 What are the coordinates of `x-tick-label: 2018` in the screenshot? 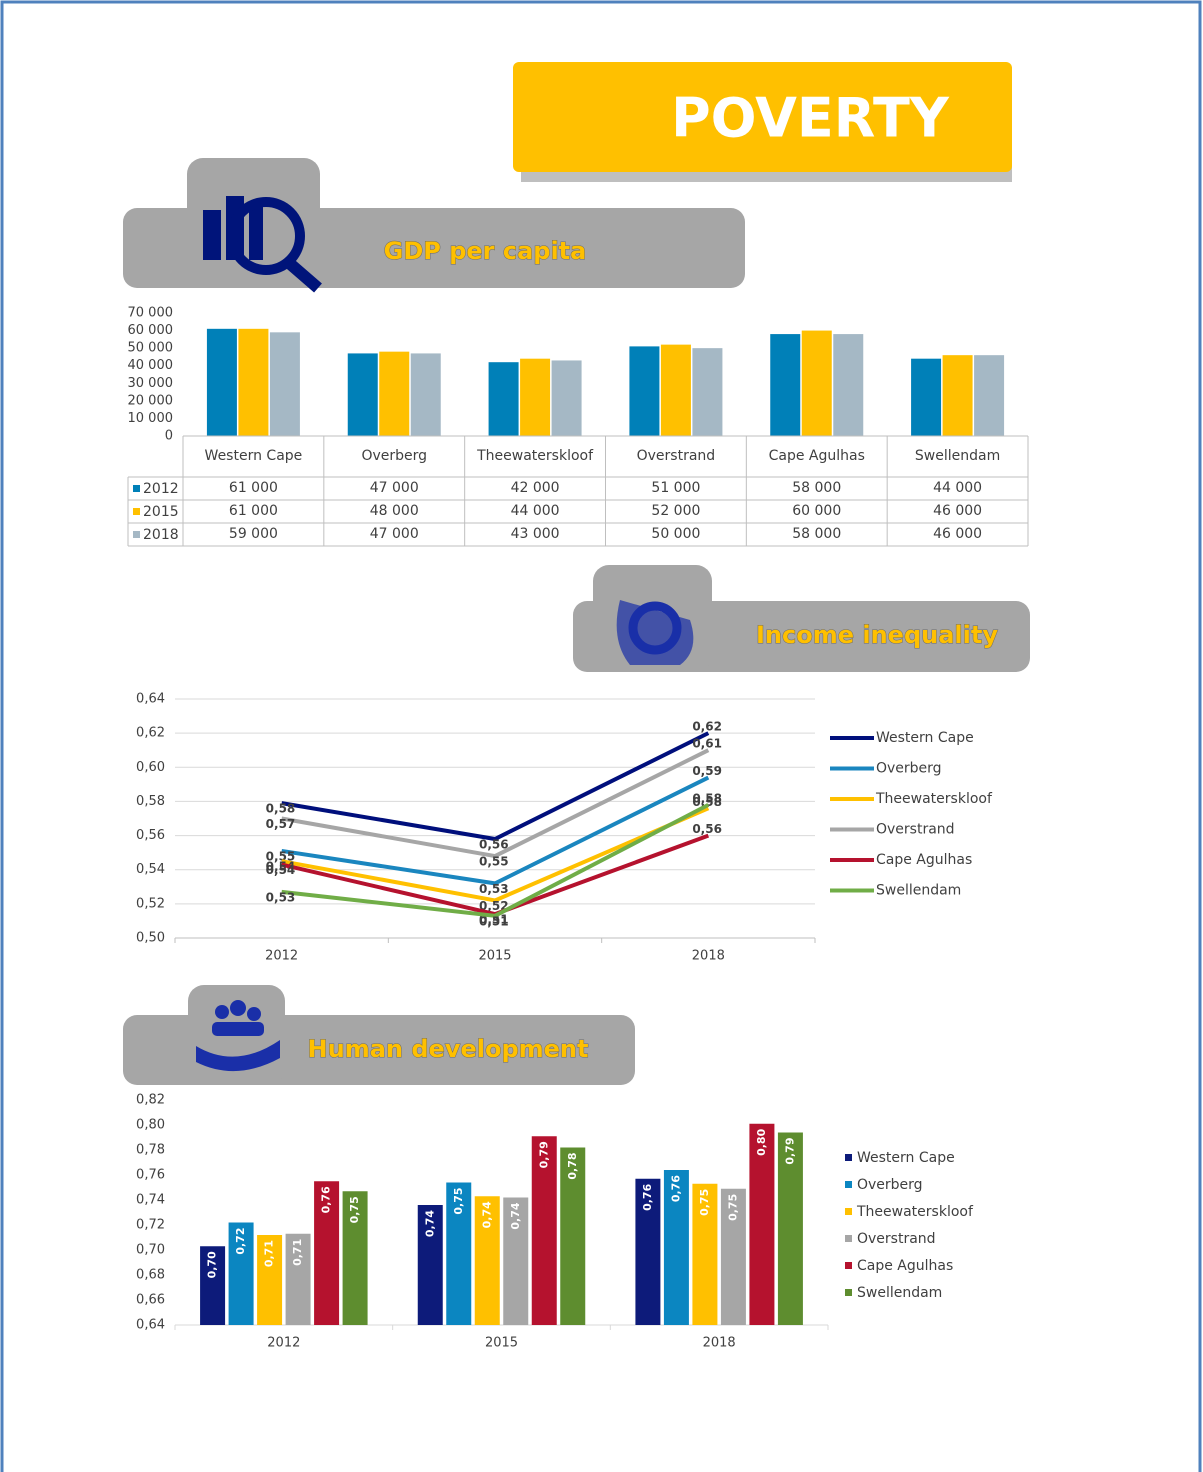 It's located at (719, 1343).